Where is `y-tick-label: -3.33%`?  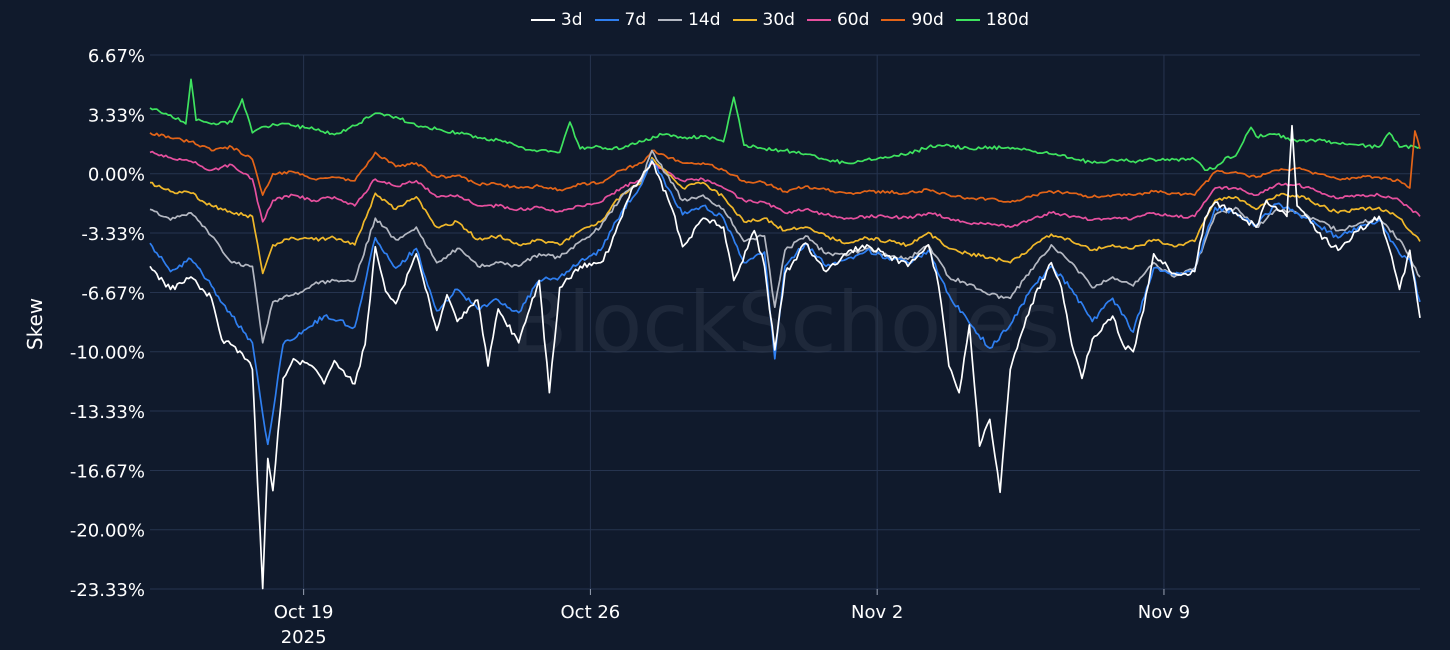
y-tick-label: -3.33% is located at coordinates (113, 234).